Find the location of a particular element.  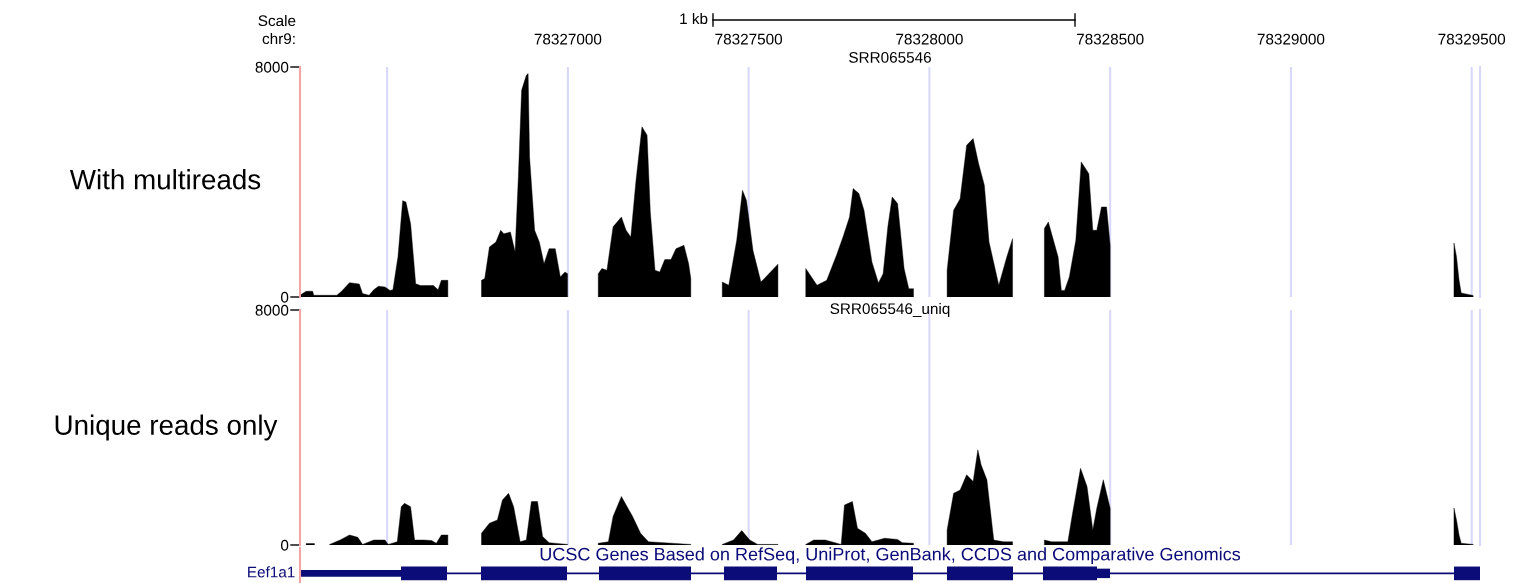

y-axis-title: With multireads is located at coordinates (165, 179).